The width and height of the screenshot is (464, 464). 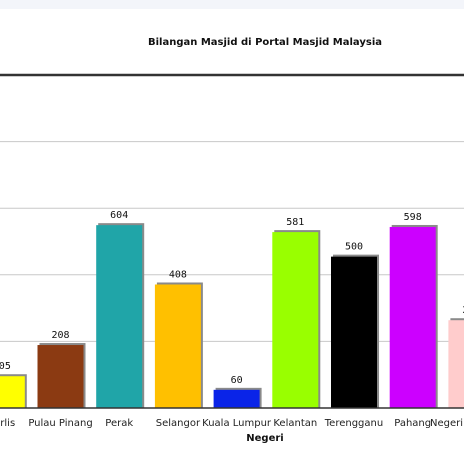 I want to click on x-tick-label: Selangor, so click(x=178, y=423).